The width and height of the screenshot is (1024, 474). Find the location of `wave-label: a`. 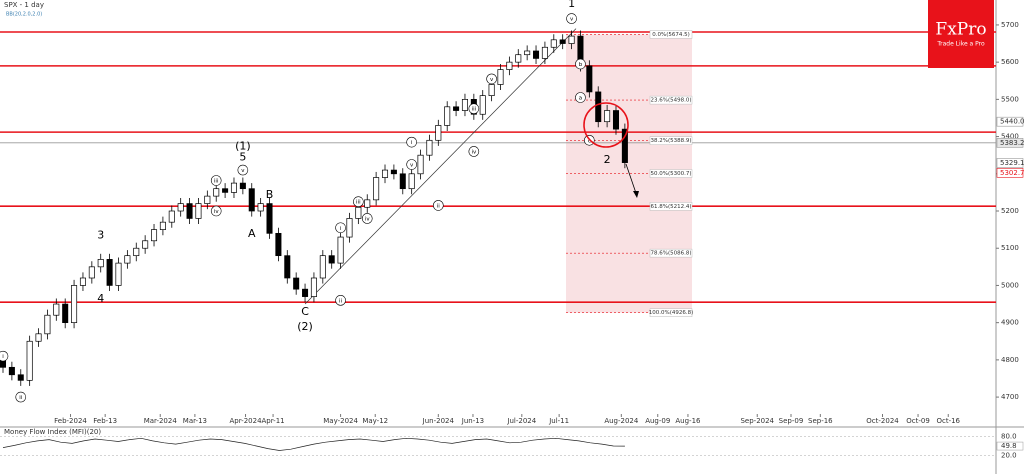

wave-label: a is located at coordinates (580, 99).